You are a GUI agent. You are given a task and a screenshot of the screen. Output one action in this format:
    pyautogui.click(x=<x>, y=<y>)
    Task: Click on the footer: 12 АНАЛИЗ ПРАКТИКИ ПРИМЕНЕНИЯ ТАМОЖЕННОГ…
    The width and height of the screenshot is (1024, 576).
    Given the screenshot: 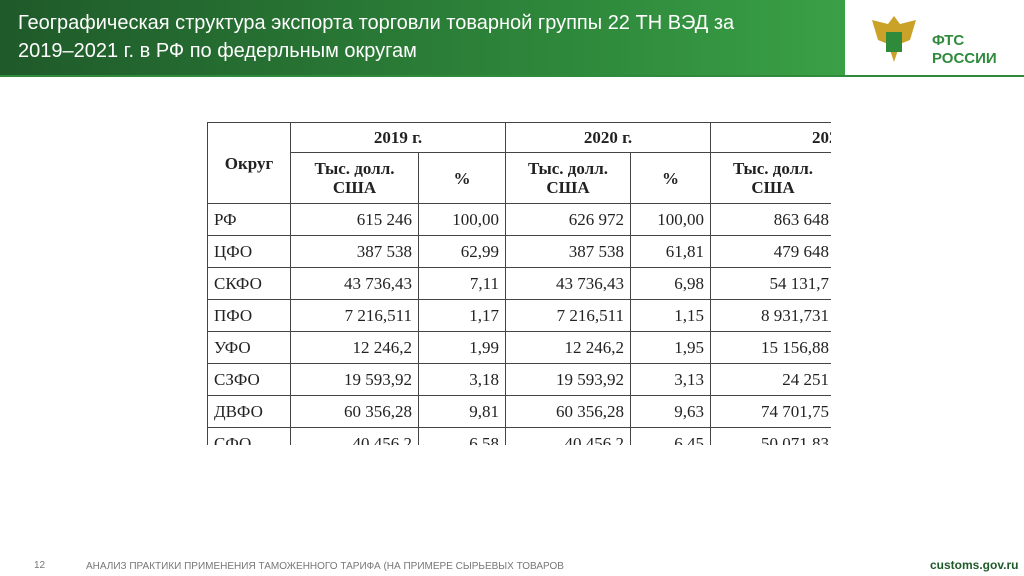 What is the action you would take?
    pyautogui.click(x=512, y=567)
    